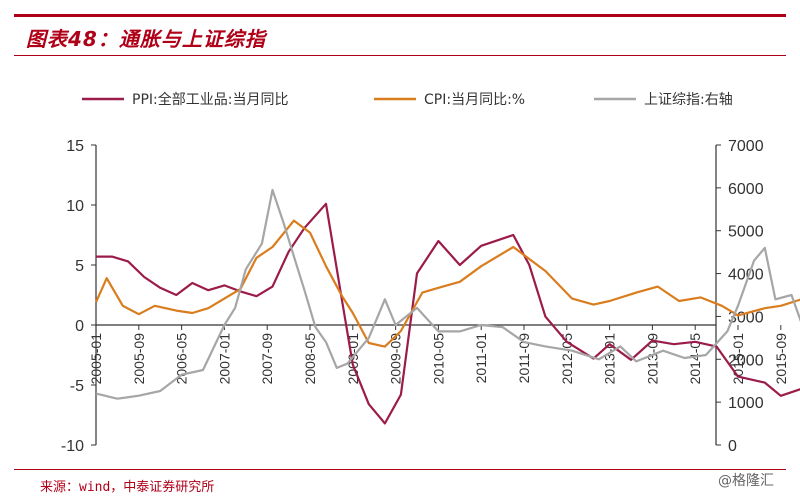  Describe the element at coordinates (695, 359) in the screenshot. I see `x-tick-label: 2014-05` at that location.